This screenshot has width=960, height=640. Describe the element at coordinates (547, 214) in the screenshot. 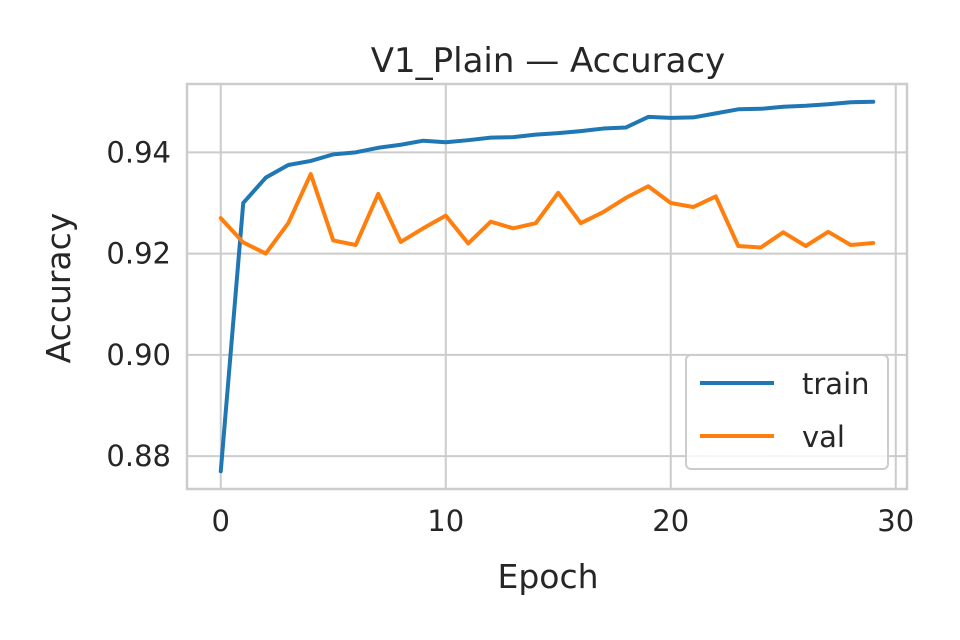

I see `series-line-val` at that location.